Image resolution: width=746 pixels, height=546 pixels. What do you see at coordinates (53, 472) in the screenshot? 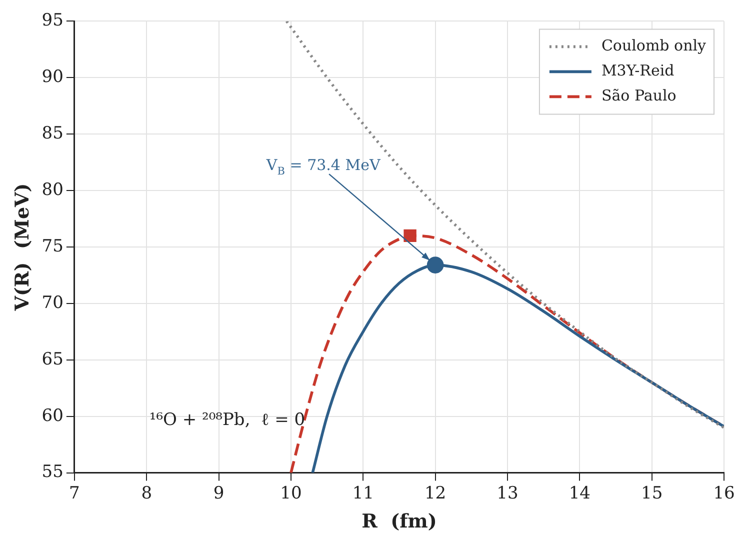
I see `y-tick-label: 55` at bounding box center [53, 472].